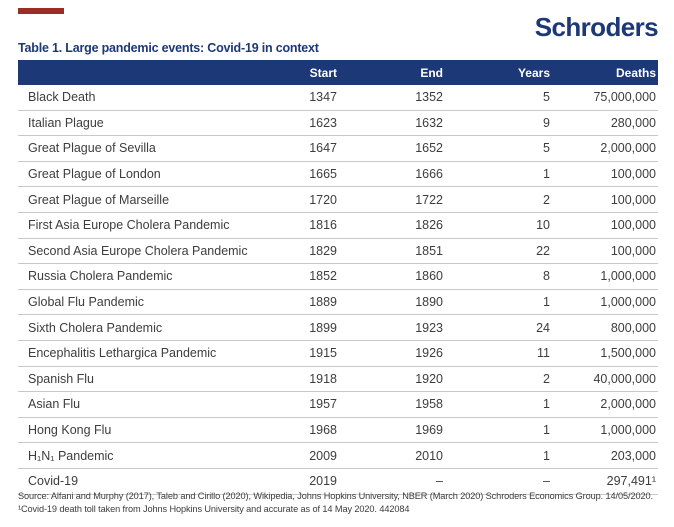 Image resolution: width=674 pixels, height=527 pixels. Describe the element at coordinates (308, 225) in the screenshot. I see `cell-start: 1816` at that location.